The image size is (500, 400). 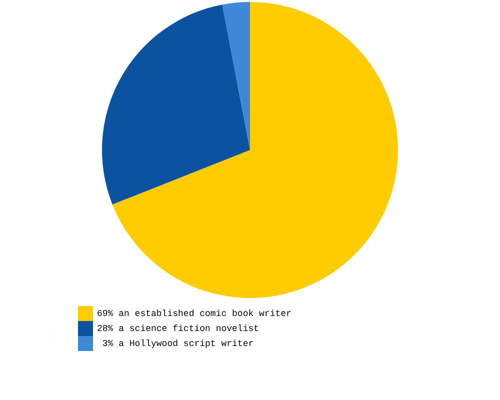 What do you see at coordinates (178, 329) in the screenshot?
I see `legend-label: 28% a science fiction novelist` at bounding box center [178, 329].